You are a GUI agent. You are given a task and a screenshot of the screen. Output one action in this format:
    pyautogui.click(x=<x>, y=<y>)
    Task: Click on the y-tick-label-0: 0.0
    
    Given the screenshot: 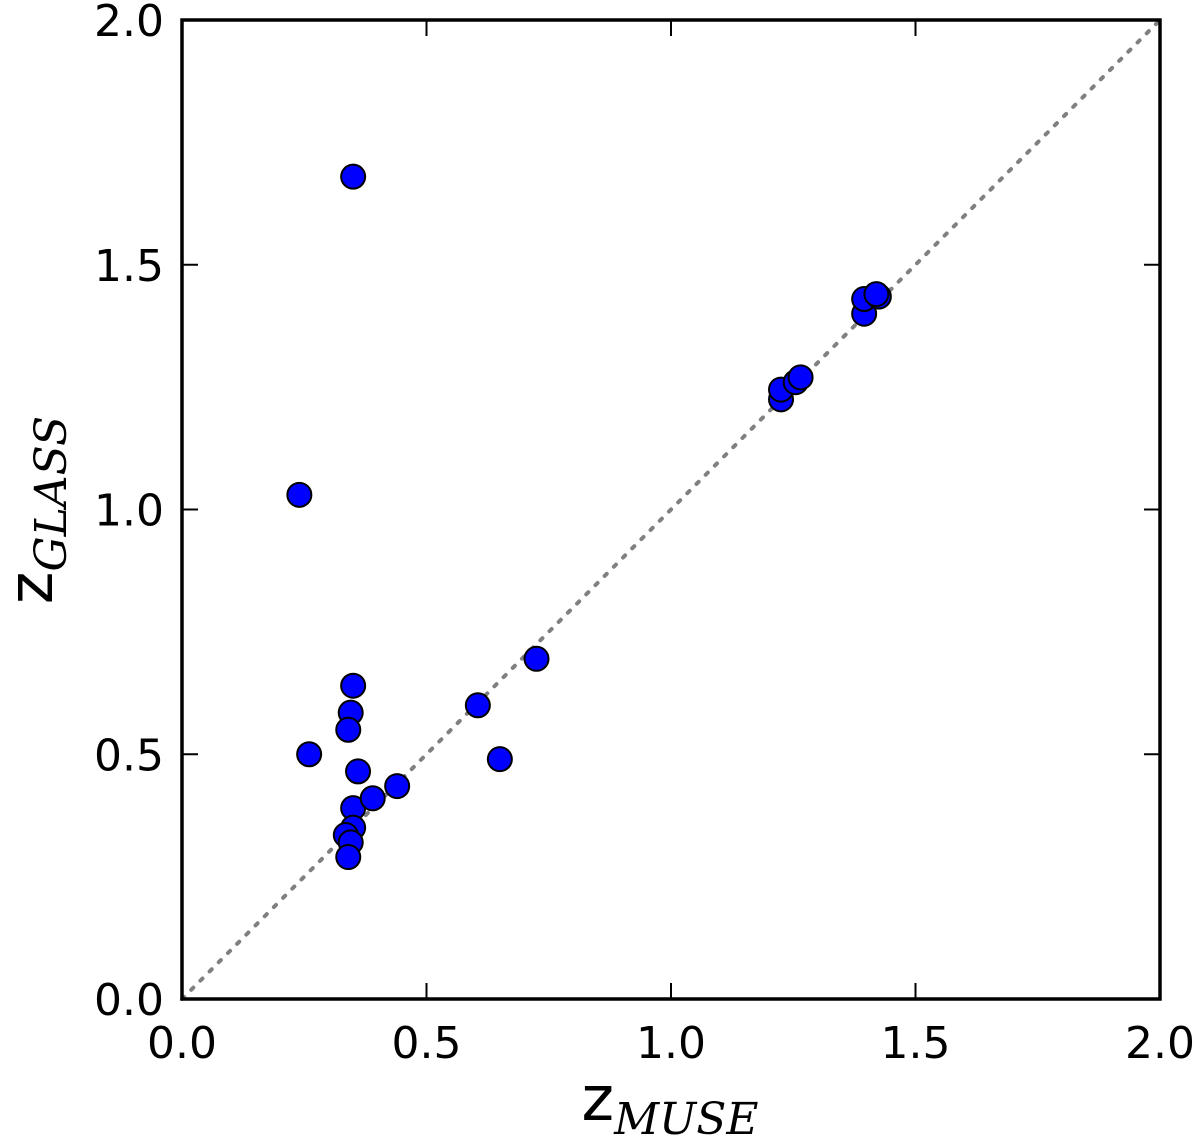 What is the action you would take?
    pyautogui.click(x=129, y=1000)
    